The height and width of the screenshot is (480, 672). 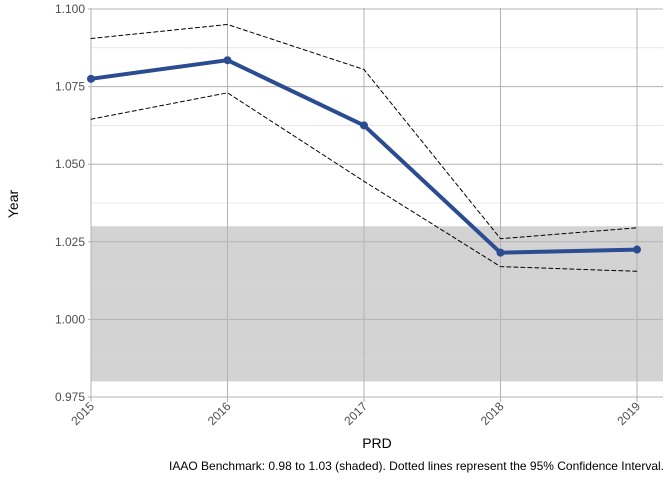 I want to click on y-tick-label-5: 1.100, so click(x=70, y=9).